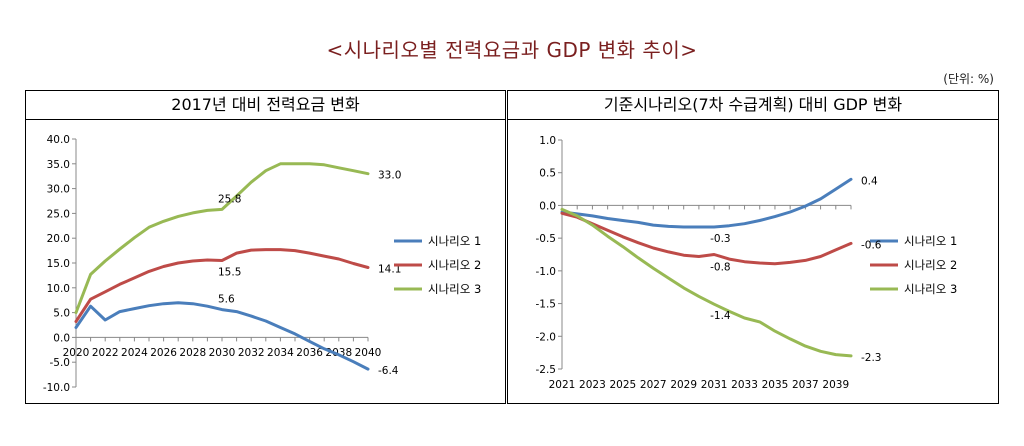  What do you see at coordinates (714, 385) in the screenshot?
I see `x-tick-label: 2031` at bounding box center [714, 385].